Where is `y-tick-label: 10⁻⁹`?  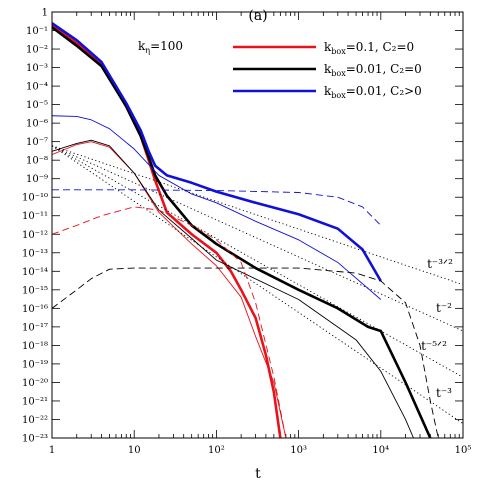 y-tick-label: 10⁻⁹ is located at coordinates (37, 179).